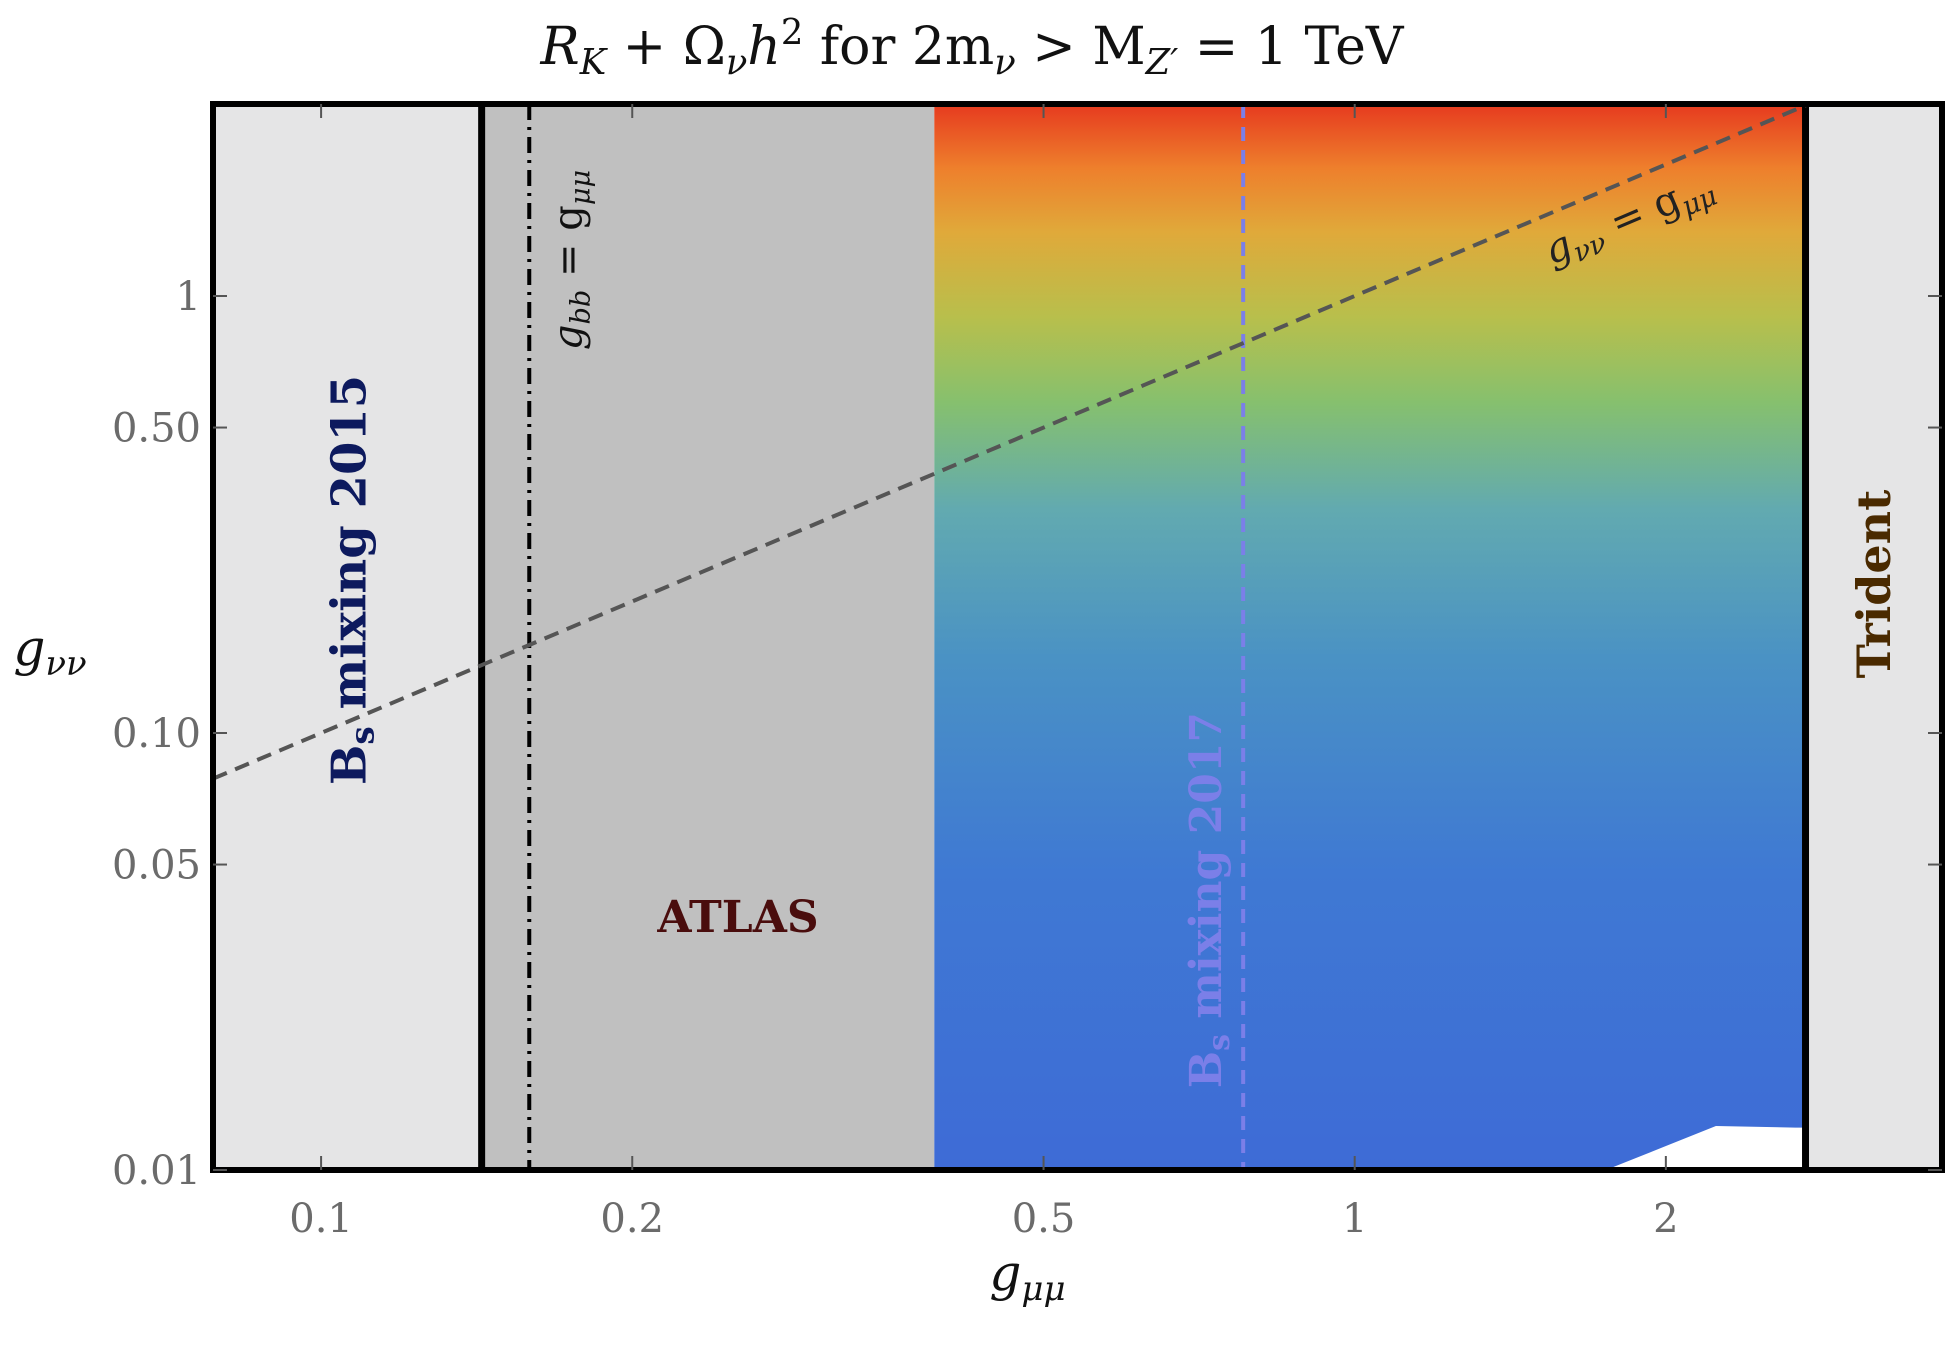  I want to click on x-tick-label: 0.1, so click(321, 1219).